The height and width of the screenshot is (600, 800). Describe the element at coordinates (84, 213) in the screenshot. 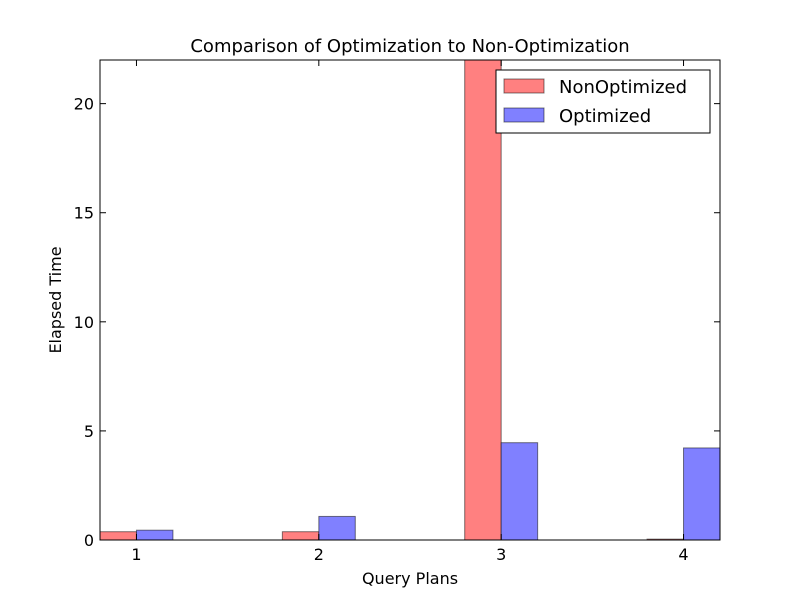

I see `y-tick-label: 15` at that location.